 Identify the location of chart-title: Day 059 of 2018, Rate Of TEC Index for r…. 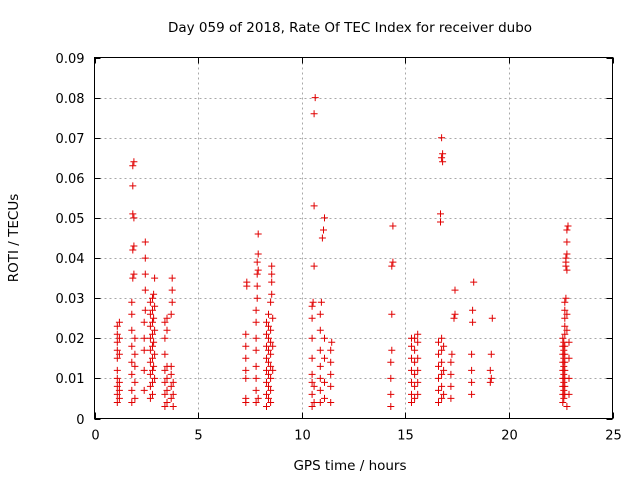
(350, 28).